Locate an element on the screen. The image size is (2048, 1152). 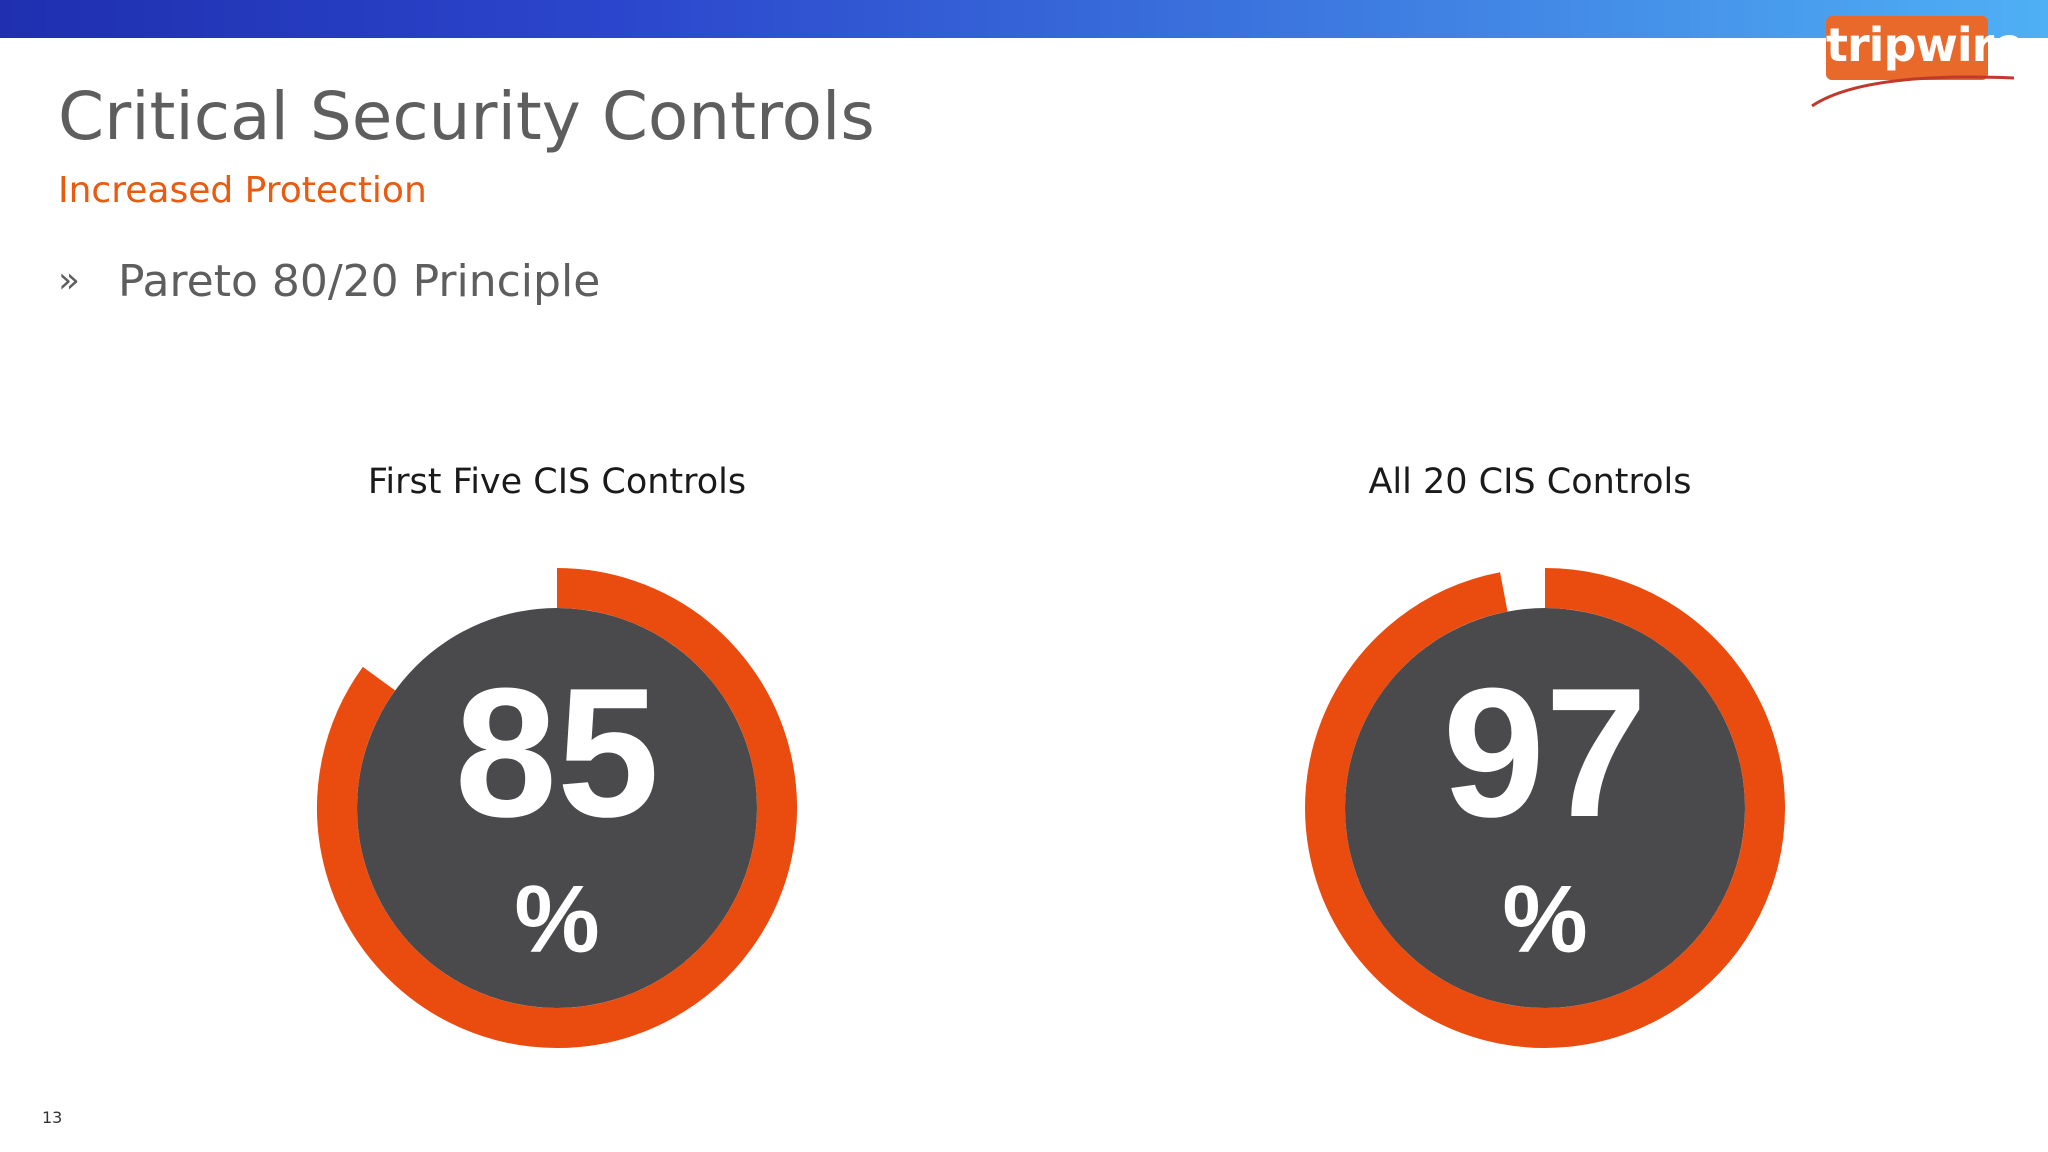
slide-title: Critical Security Controls is located at coordinates (466, 116).